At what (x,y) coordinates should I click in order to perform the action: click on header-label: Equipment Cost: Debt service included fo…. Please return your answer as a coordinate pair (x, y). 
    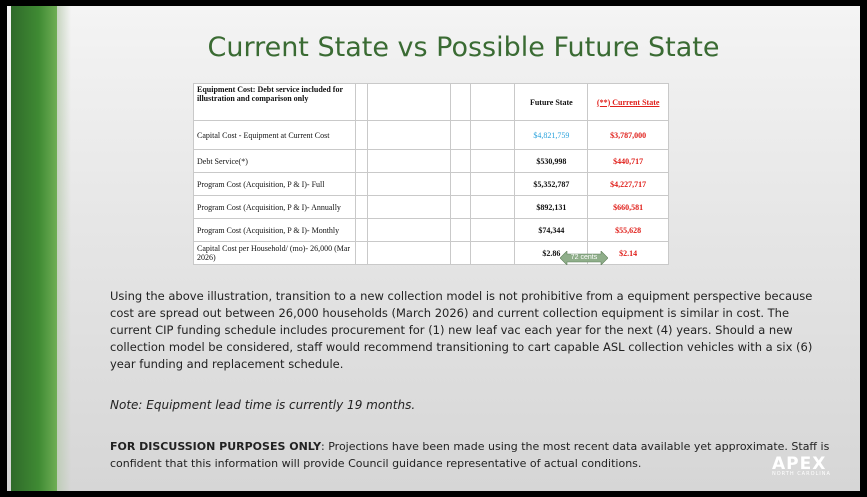
    Looking at the image, I should click on (274, 102).